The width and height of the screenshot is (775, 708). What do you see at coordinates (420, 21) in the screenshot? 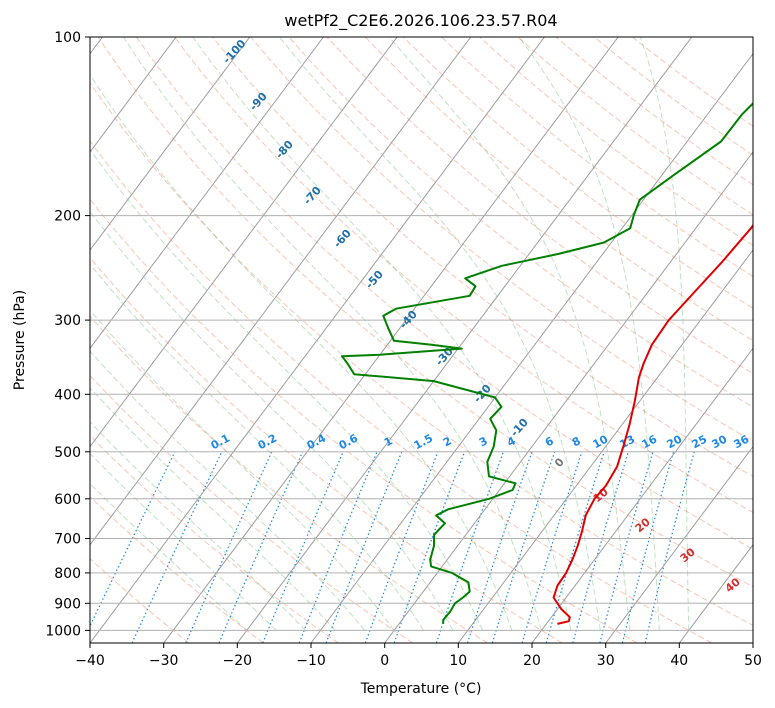
I see `chart-title: wetPf2_C2E6.2026.106.23.57.R04` at bounding box center [420, 21].